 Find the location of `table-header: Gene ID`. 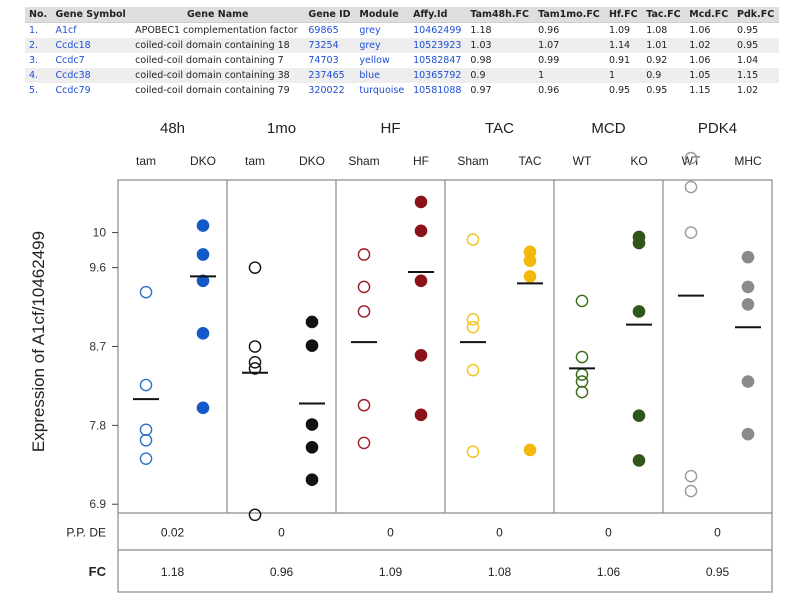

table-header: Gene ID is located at coordinates (330, 15).